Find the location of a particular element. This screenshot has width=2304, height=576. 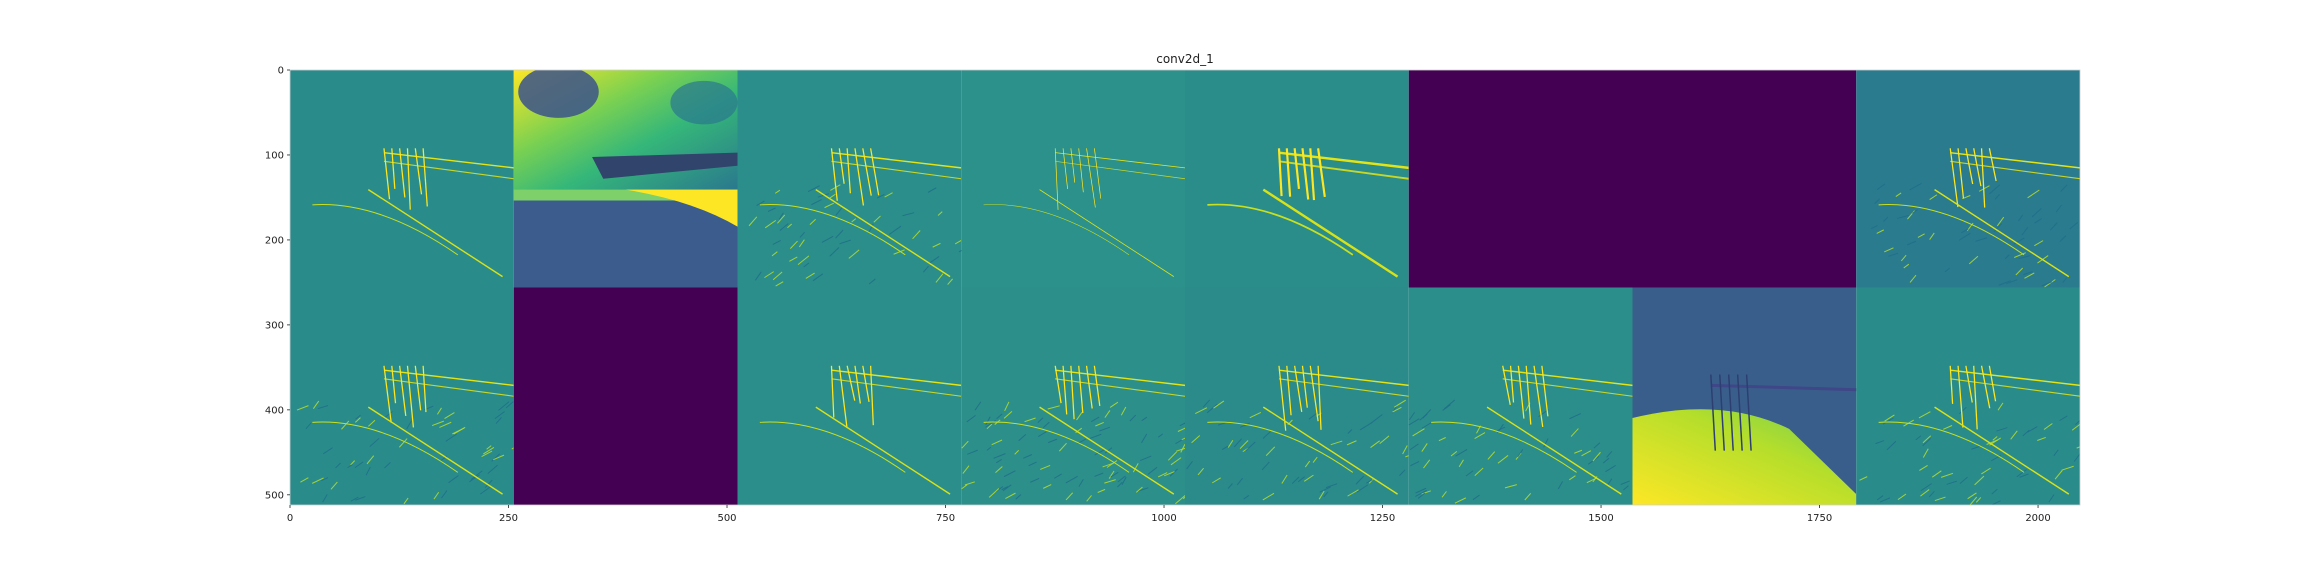

y-tick-label: 400 is located at coordinates (274, 410).